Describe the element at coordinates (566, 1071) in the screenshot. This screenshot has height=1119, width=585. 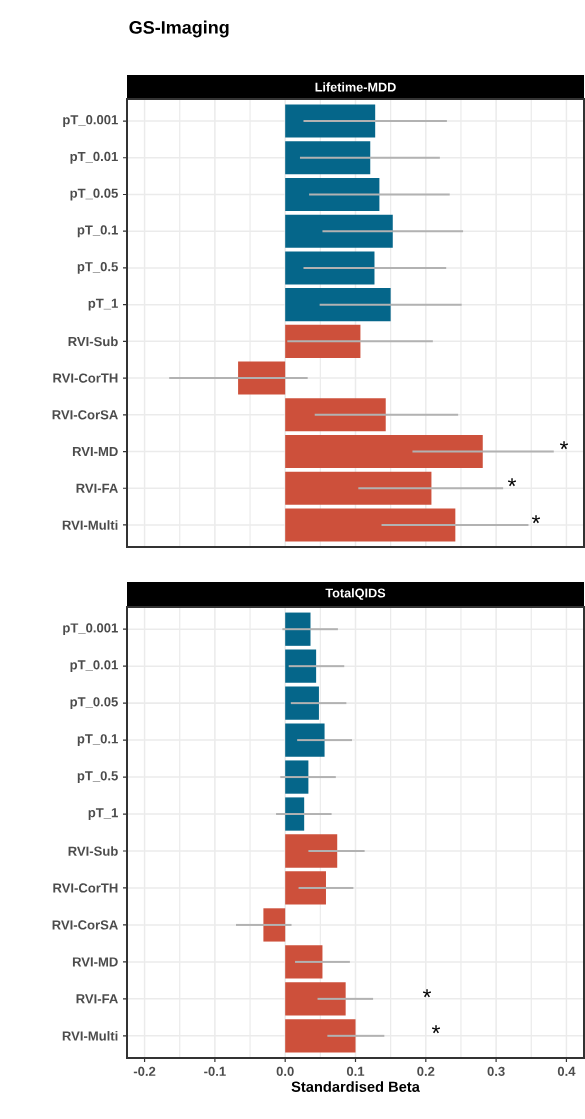
I see `x-tick-label: 0.4` at that location.